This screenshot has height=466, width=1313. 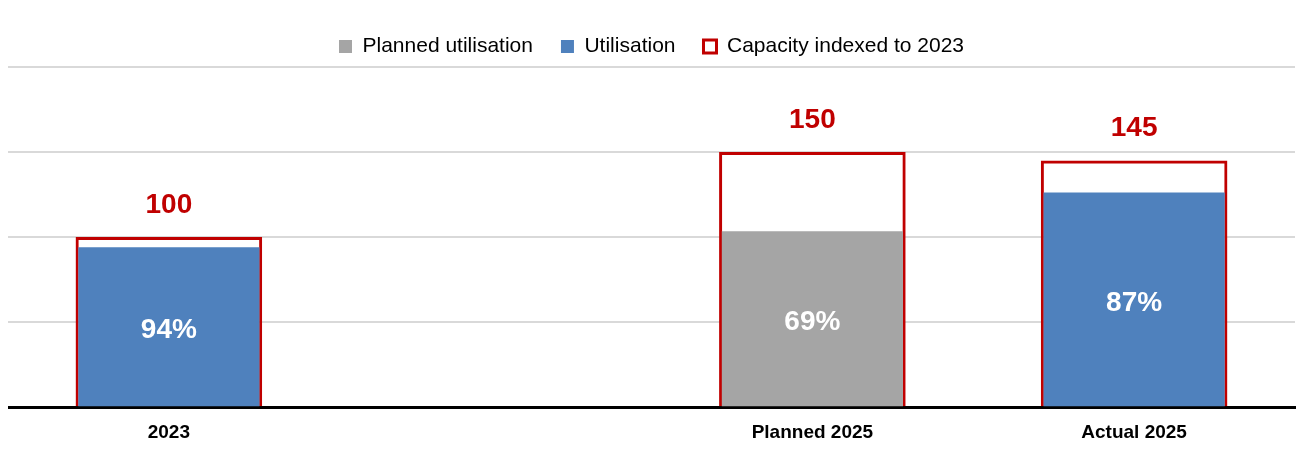 What do you see at coordinates (812, 431) in the screenshot?
I see `x-tick-label: Planned 2025` at bounding box center [812, 431].